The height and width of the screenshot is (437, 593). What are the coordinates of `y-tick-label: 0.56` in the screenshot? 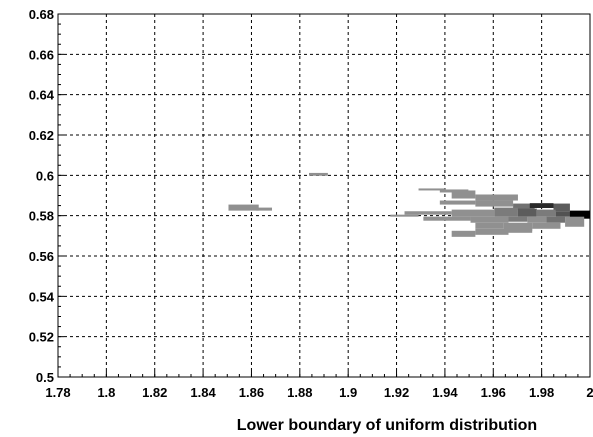 It's located at (41, 256).